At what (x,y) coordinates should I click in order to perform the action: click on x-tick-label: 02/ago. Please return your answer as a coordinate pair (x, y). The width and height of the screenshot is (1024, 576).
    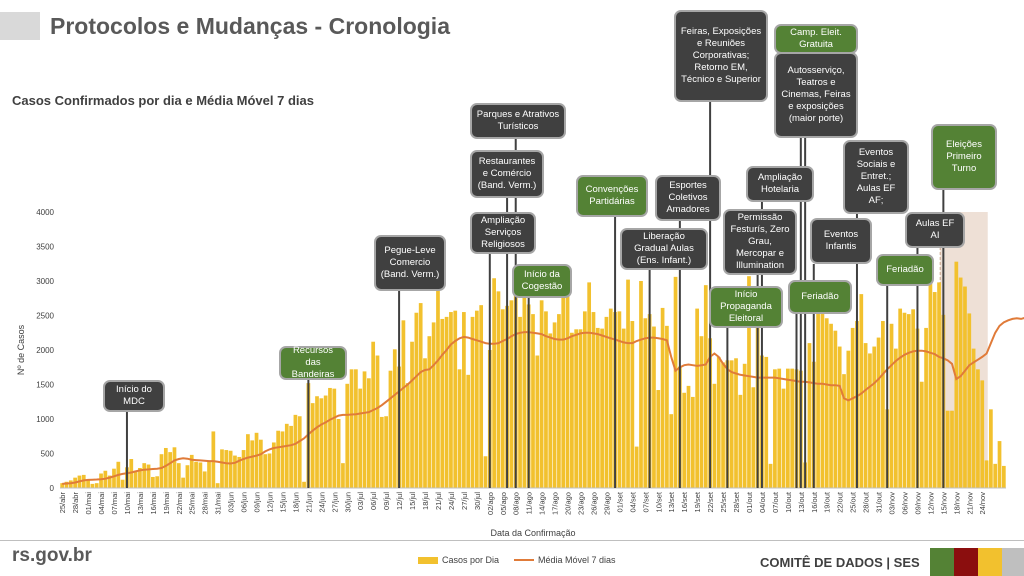
    Looking at the image, I should click on (490, 503).